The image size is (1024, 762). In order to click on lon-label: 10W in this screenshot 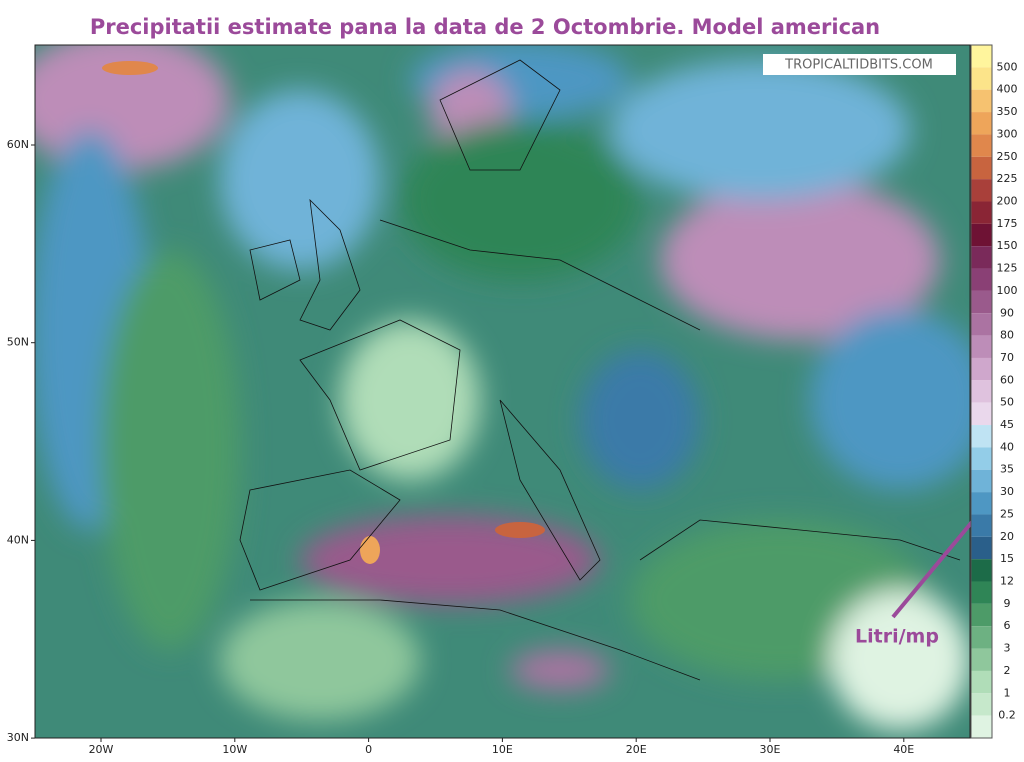, I will do `click(234, 749)`.